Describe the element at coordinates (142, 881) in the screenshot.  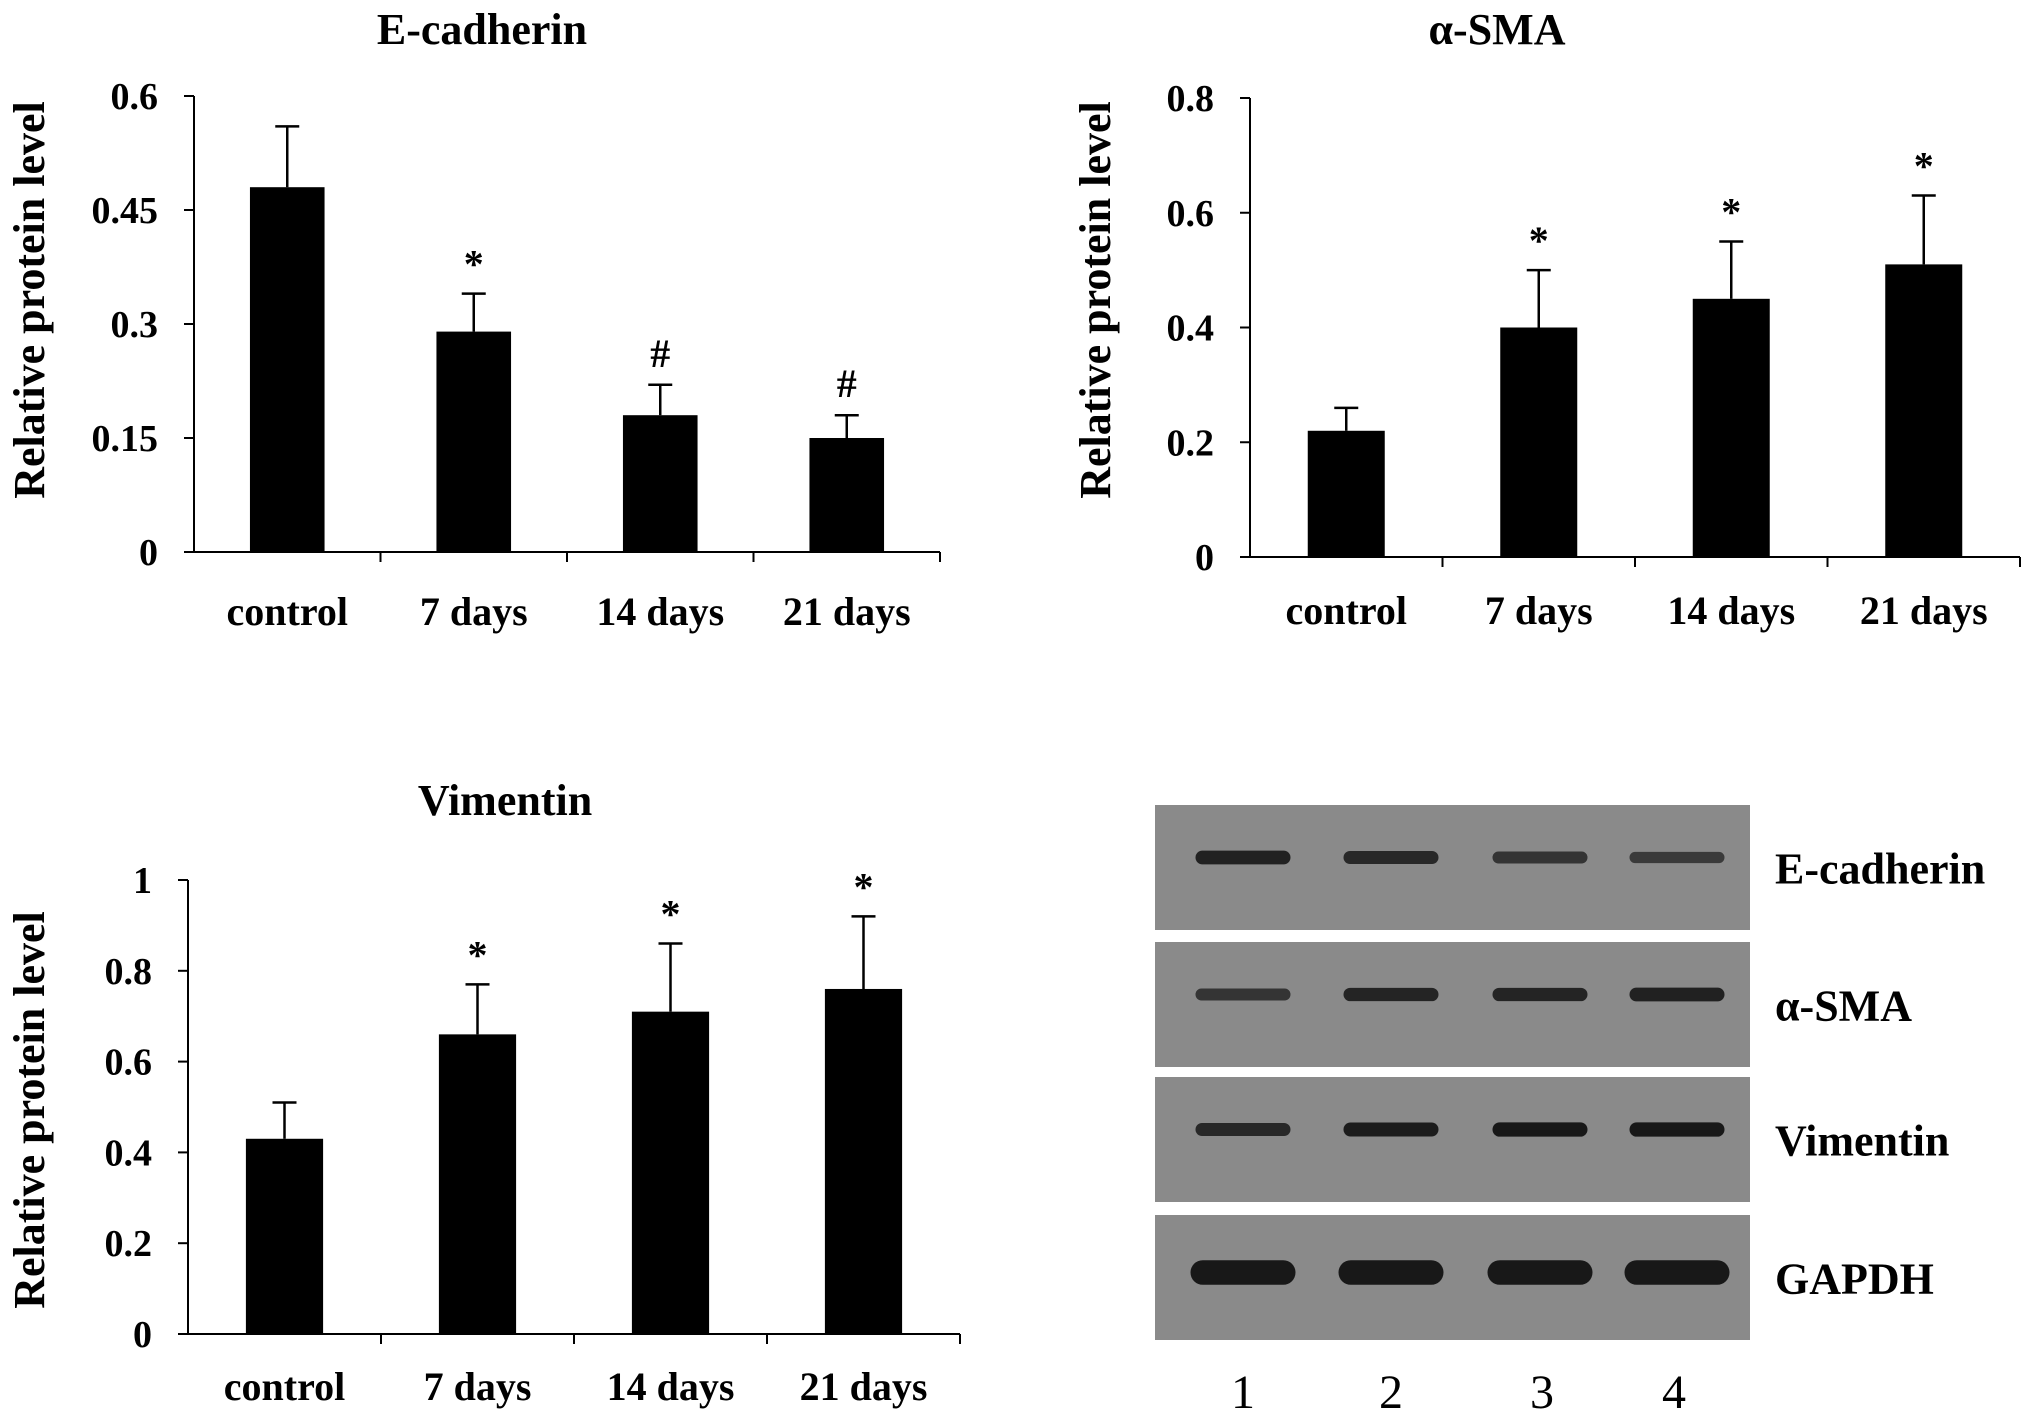
I see `y-tick-label: 1` at that location.